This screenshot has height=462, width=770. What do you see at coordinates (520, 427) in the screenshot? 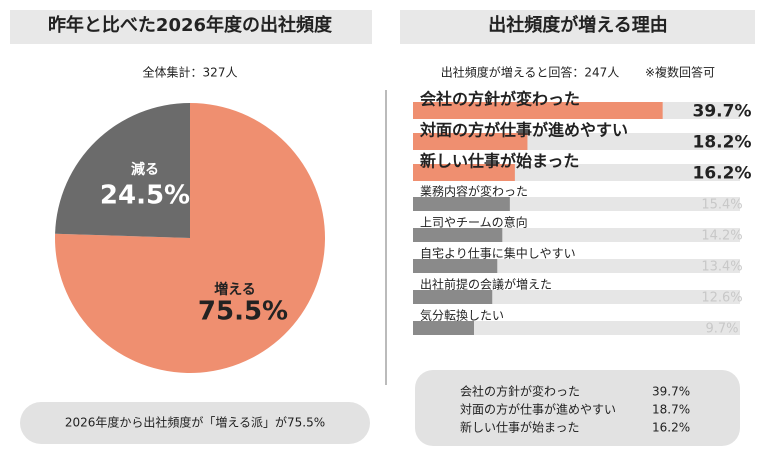
I see `summary-label: 新しい仕事が始まった` at bounding box center [520, 427].